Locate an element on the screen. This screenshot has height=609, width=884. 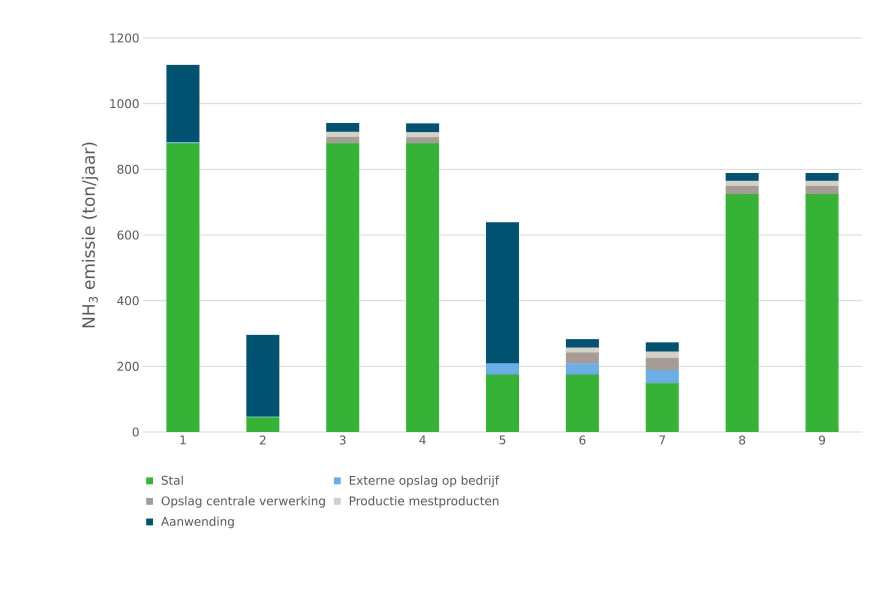
x-tick-label: 5 is located at coordinates (503, 440).